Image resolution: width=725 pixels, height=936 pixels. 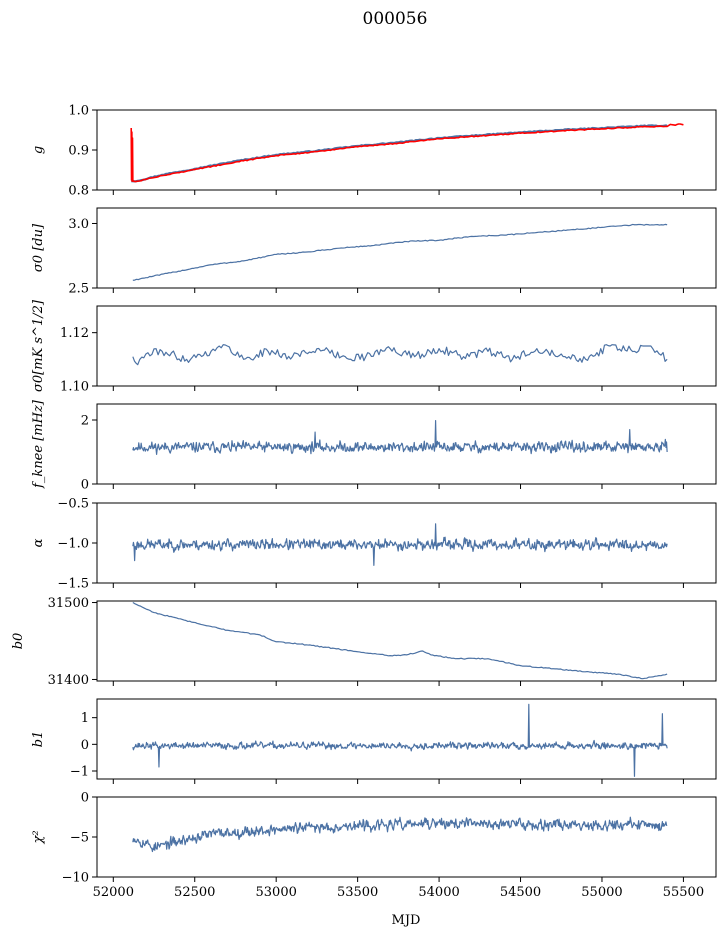 What do you see at coordinates (78, 289) in the screenshot?
I see `panel-2-ytick-label: 2.5` at bounding box center [78, 289].